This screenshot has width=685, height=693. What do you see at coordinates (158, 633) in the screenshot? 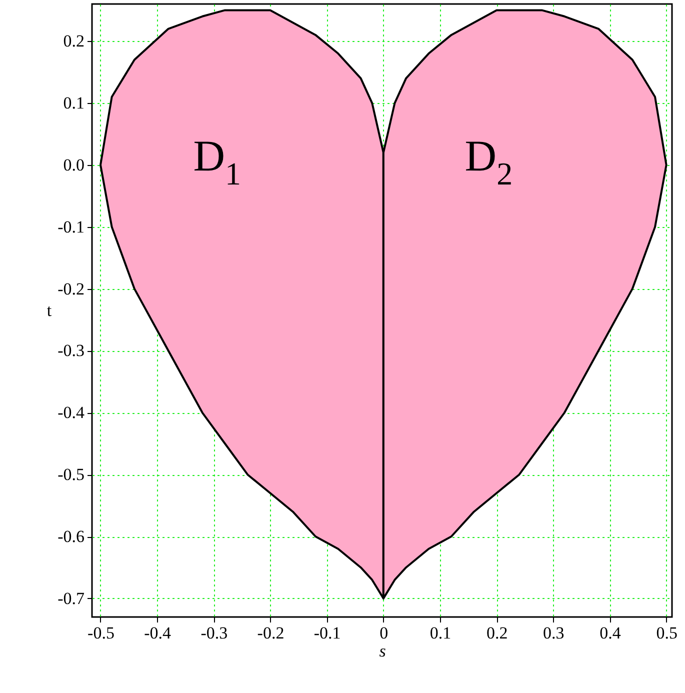
I see `x-tick-label: -0.4` at bounding box center [158, 633].